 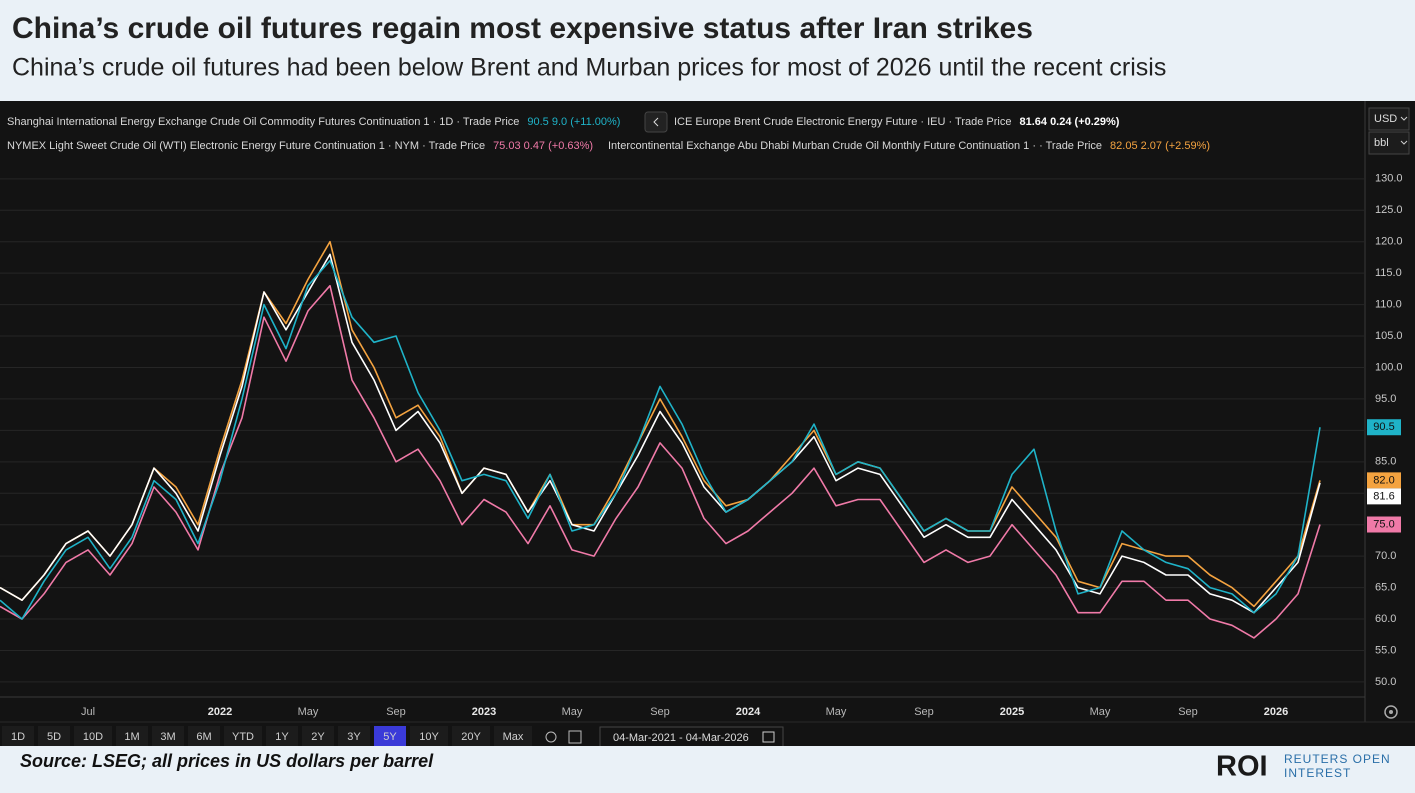 I want to click on range-button-label: 3Y, so click(x=354, y=737).